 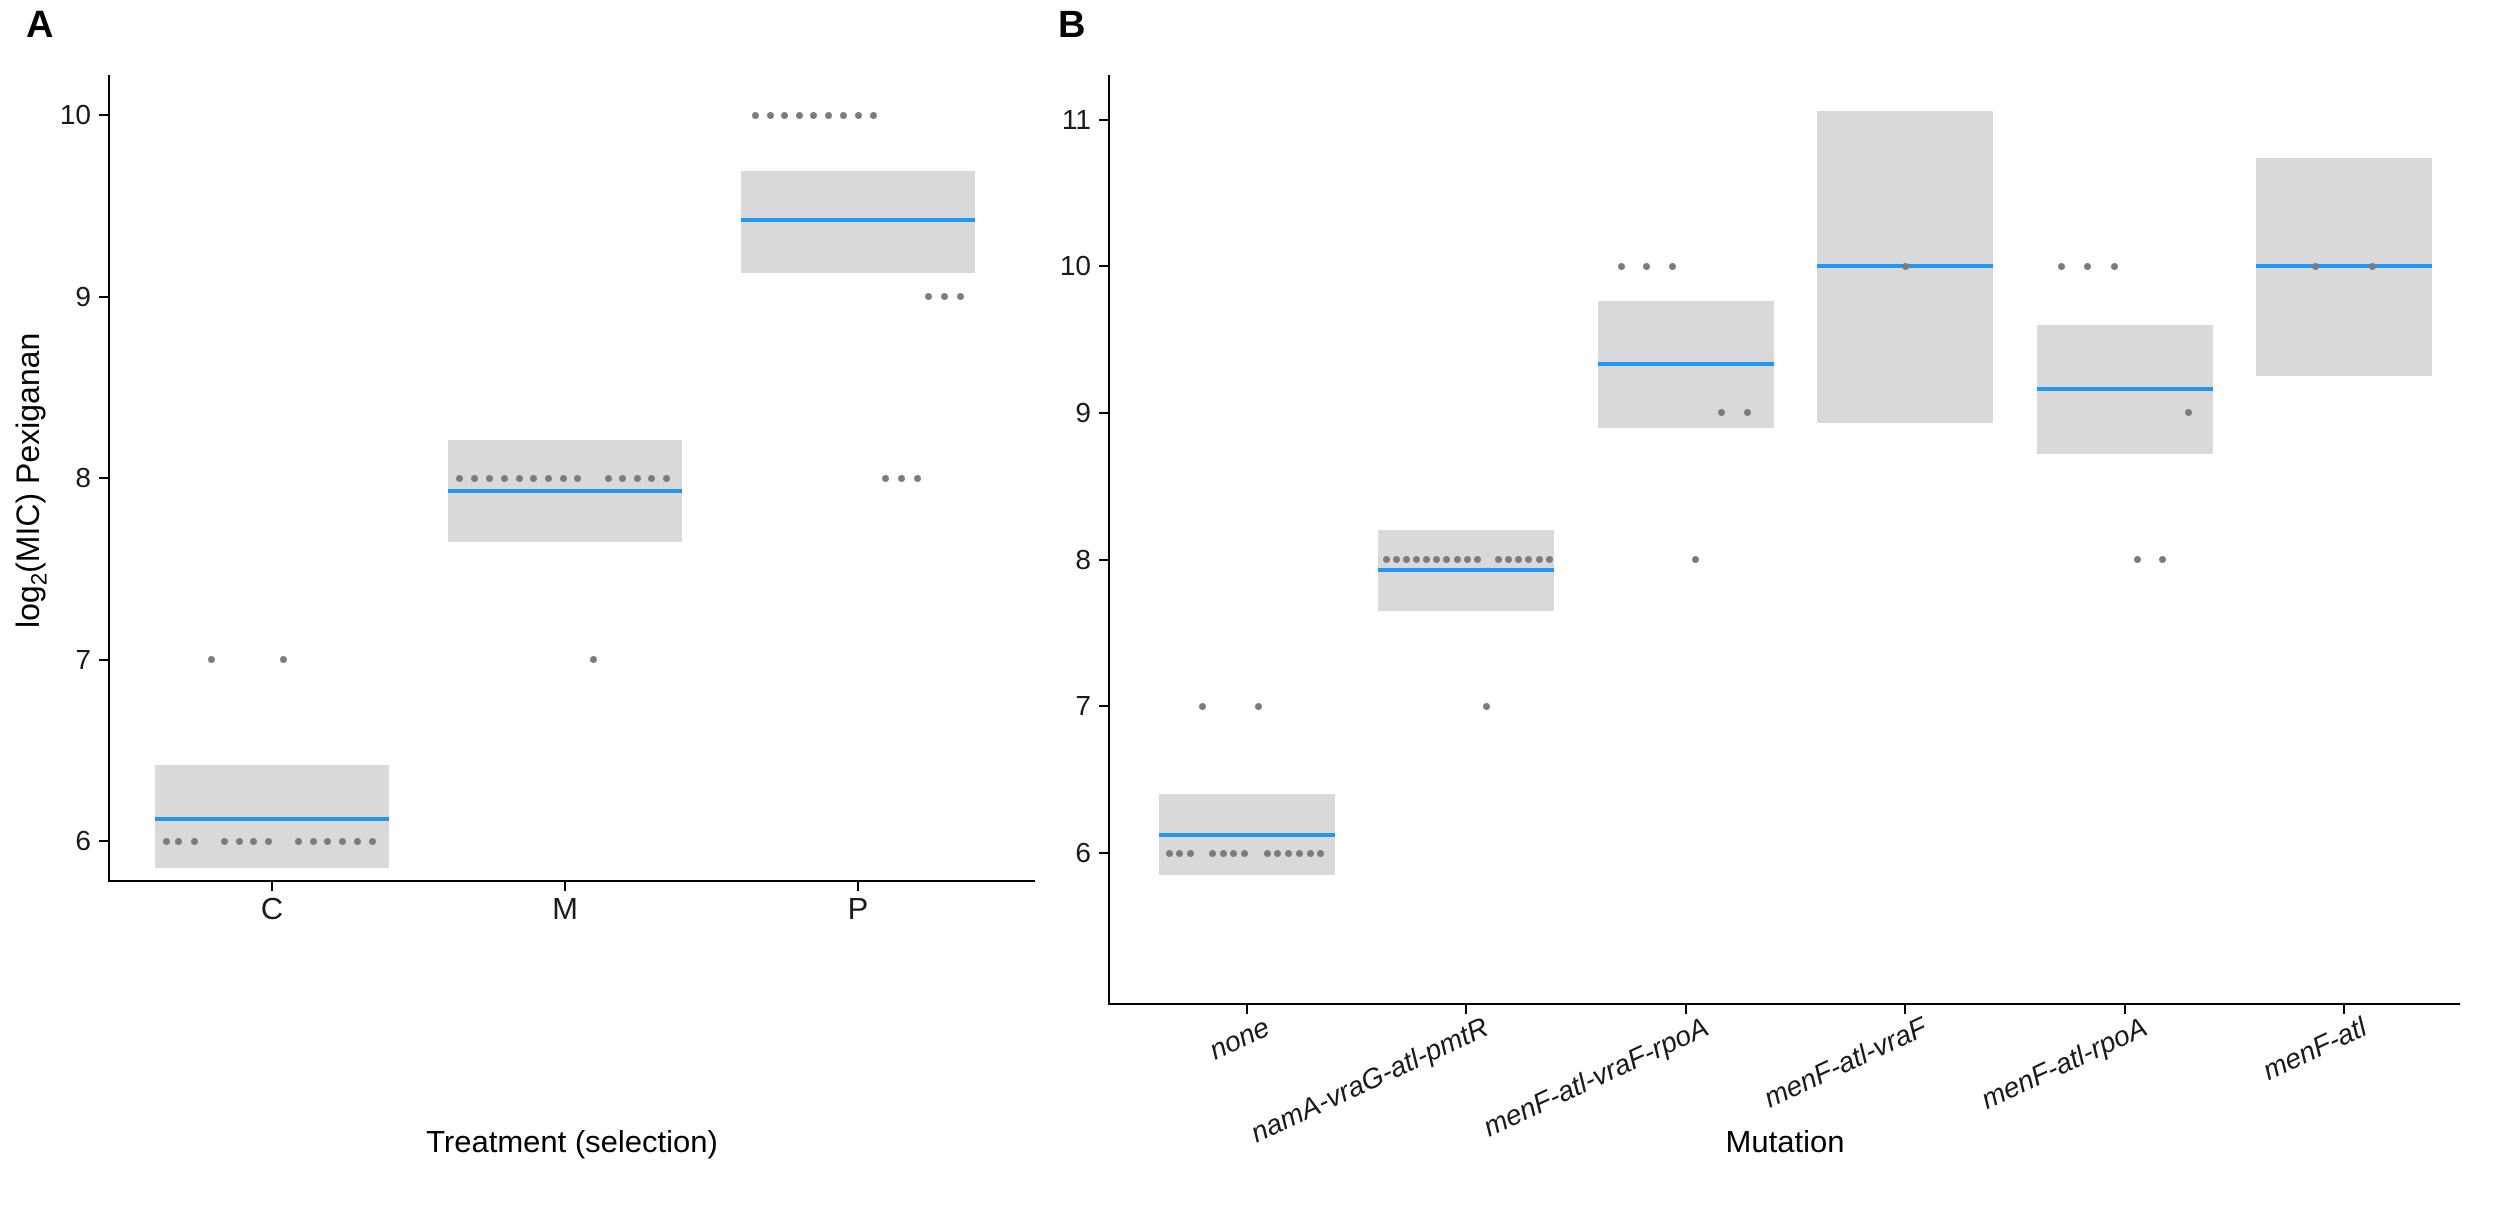 What do you see at coordinates (1845, 1062) in the screenshot?
I see `x-tick-label: menF-atl-vraF` at bounding box center [1845, 1062].